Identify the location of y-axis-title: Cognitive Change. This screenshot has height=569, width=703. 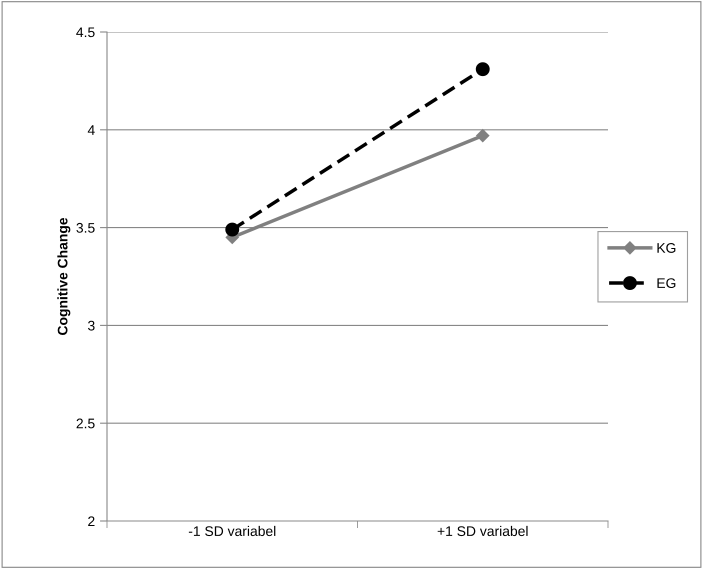
(63, 276).